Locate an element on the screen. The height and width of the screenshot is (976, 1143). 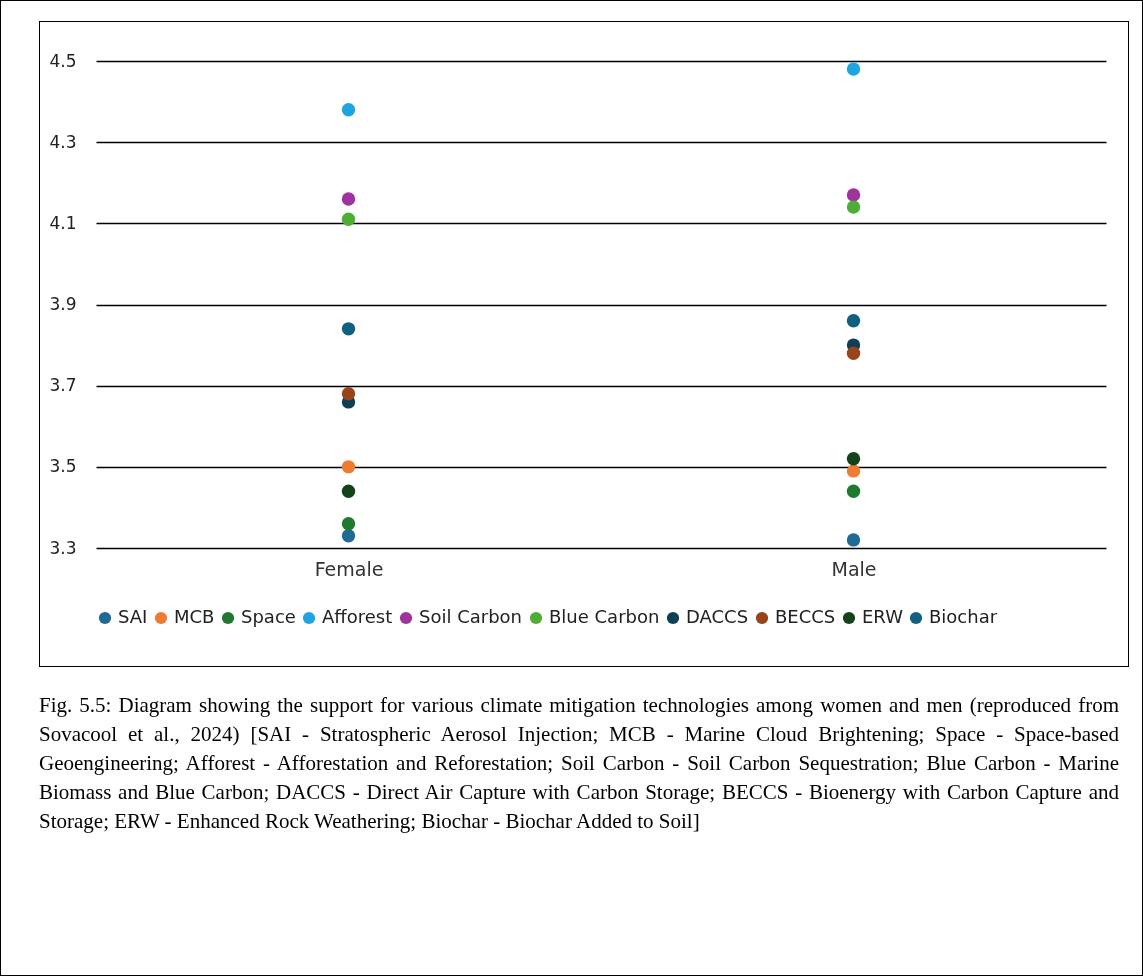
legend-label: Blue Carbon is located at coordinates (604, 616).